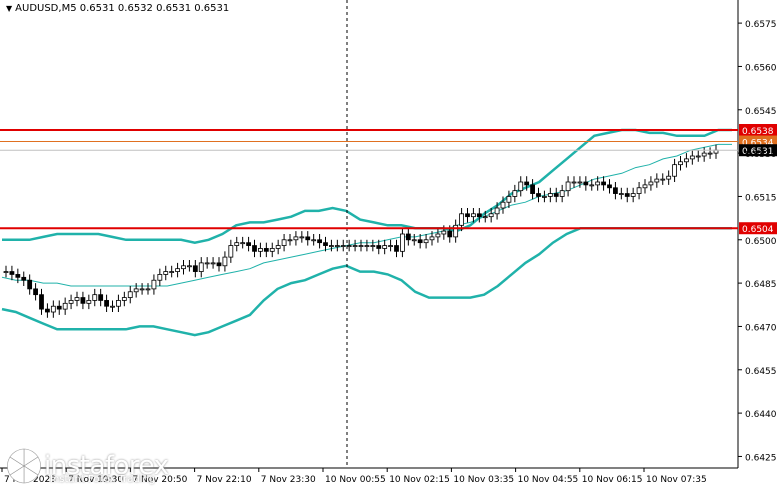  Describe the element at coordinates (761, 415) in the screenshot. I see `y-tick-label: 0.6440` at that location.